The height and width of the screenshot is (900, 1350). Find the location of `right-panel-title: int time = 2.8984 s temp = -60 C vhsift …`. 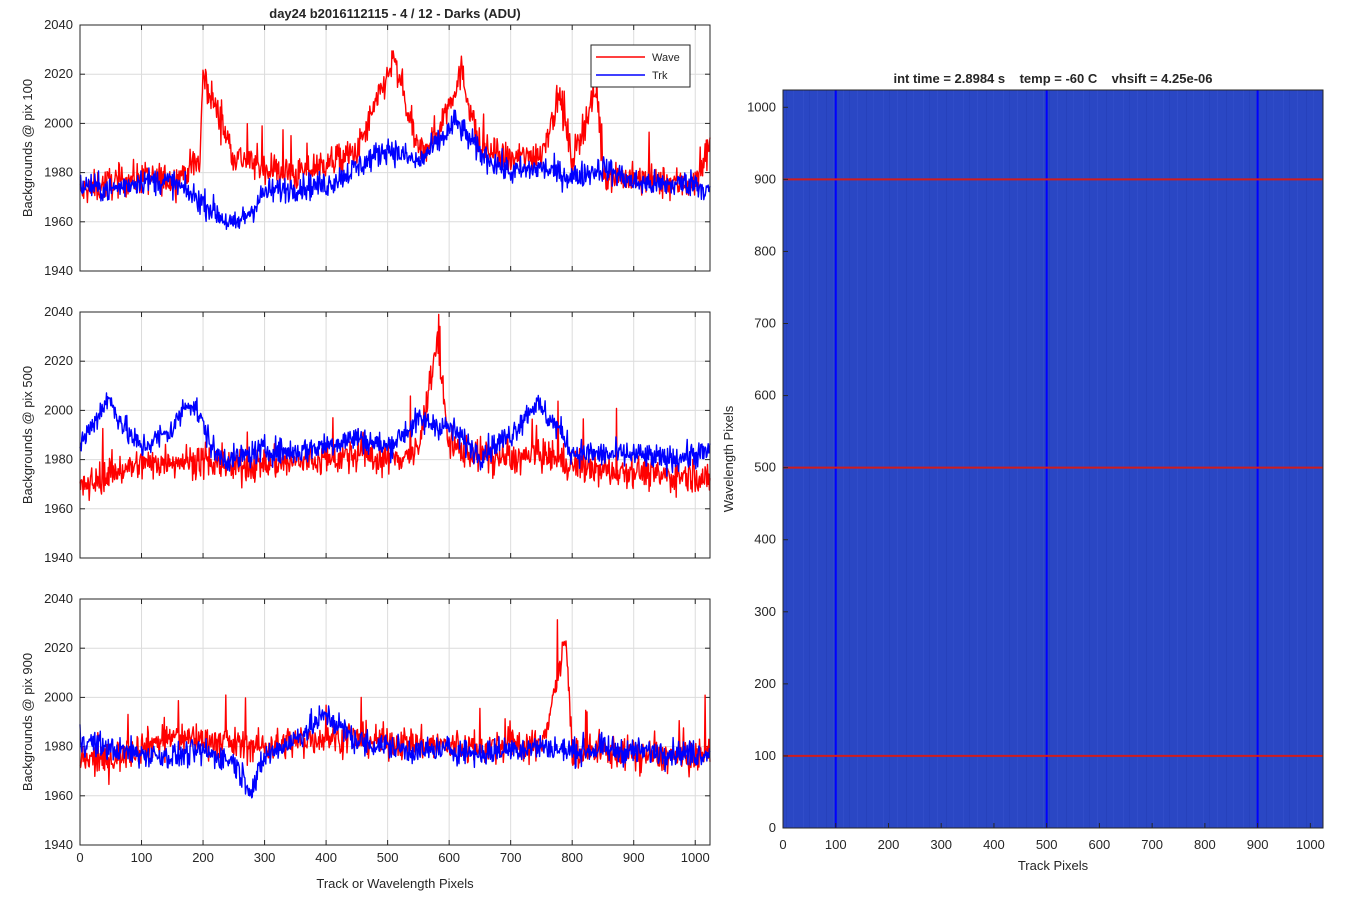

right-panel-title: int time = 2.8984 s temp = -60 C vhsift … is located at coordinates (1052, 78).